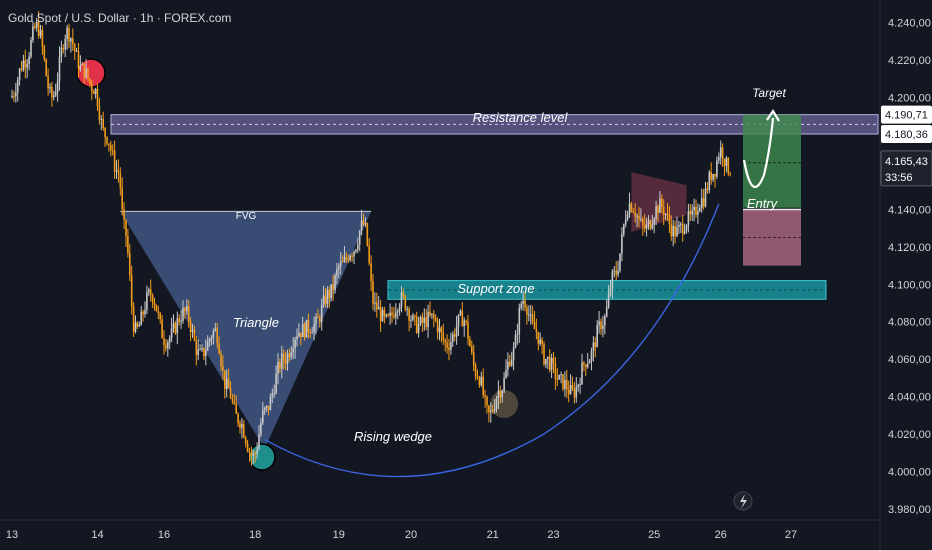 The image size is (932, 550). What do you see at coordinates (909, 472) in the screenshot?
I see `price-tick-label: 4.000,00` at bounding box center [909, 472].